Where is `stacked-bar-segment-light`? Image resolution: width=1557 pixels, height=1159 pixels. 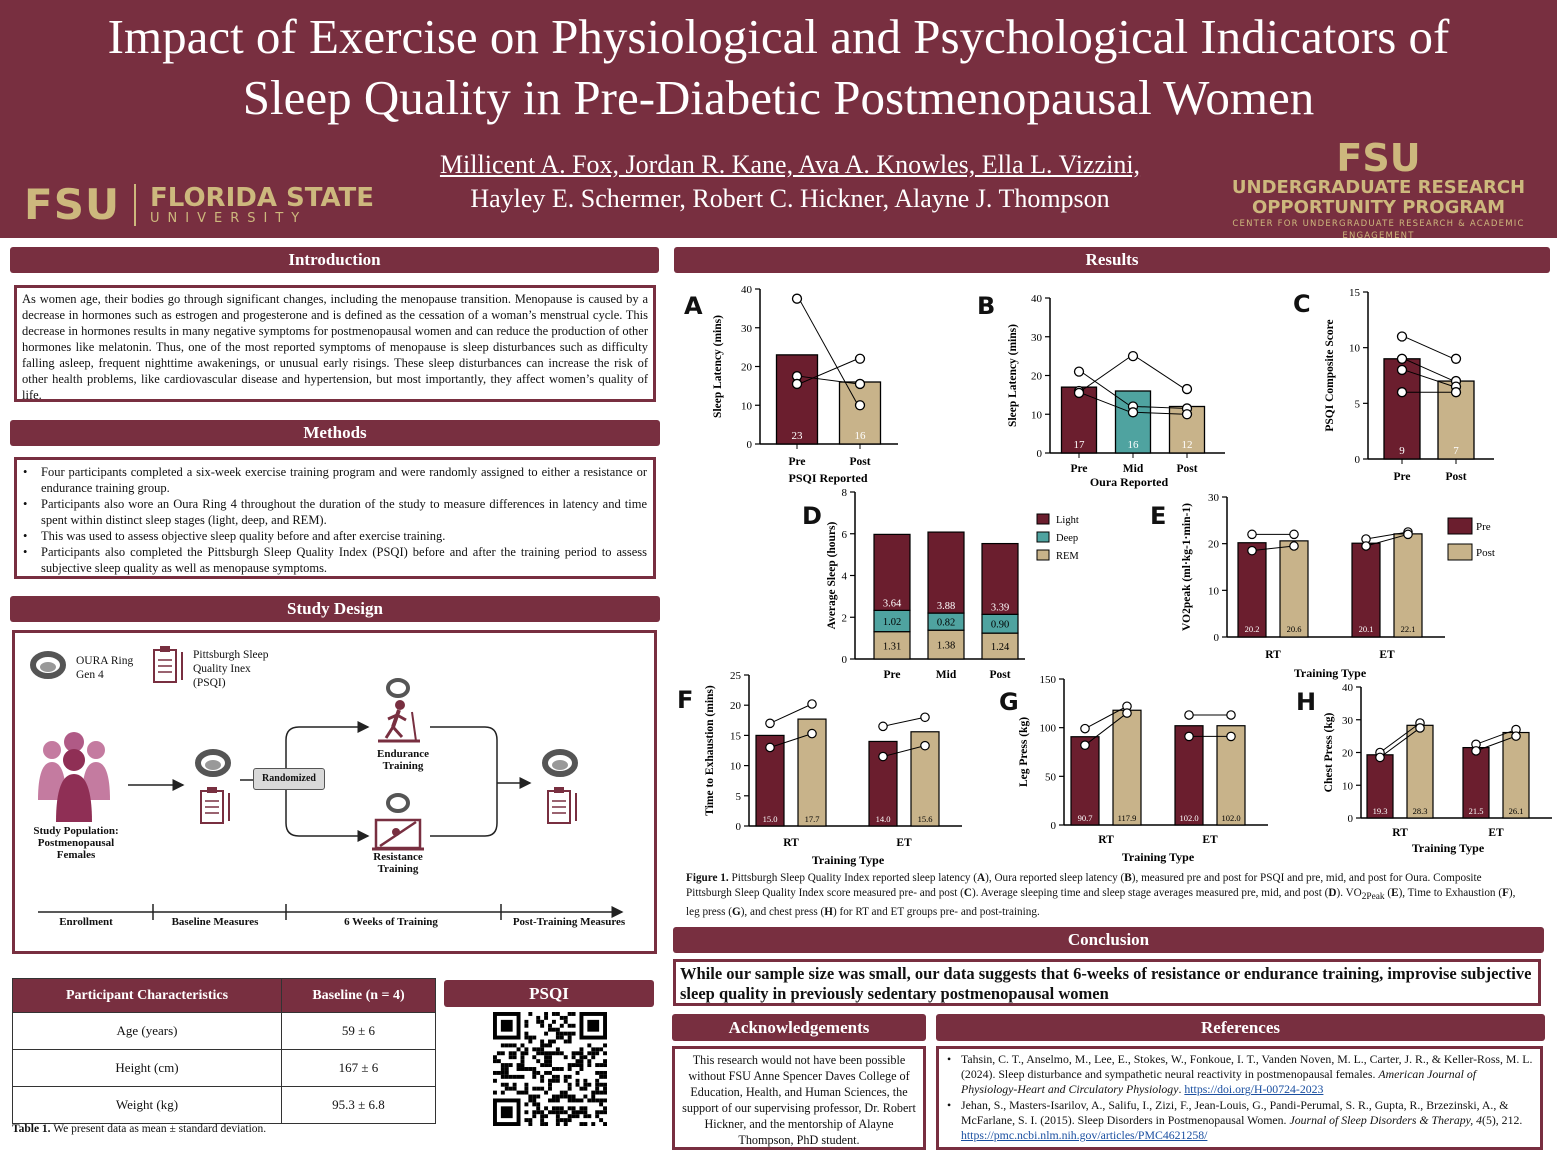 stacked-bar-segment-light is located at coordinates (1000, 578).